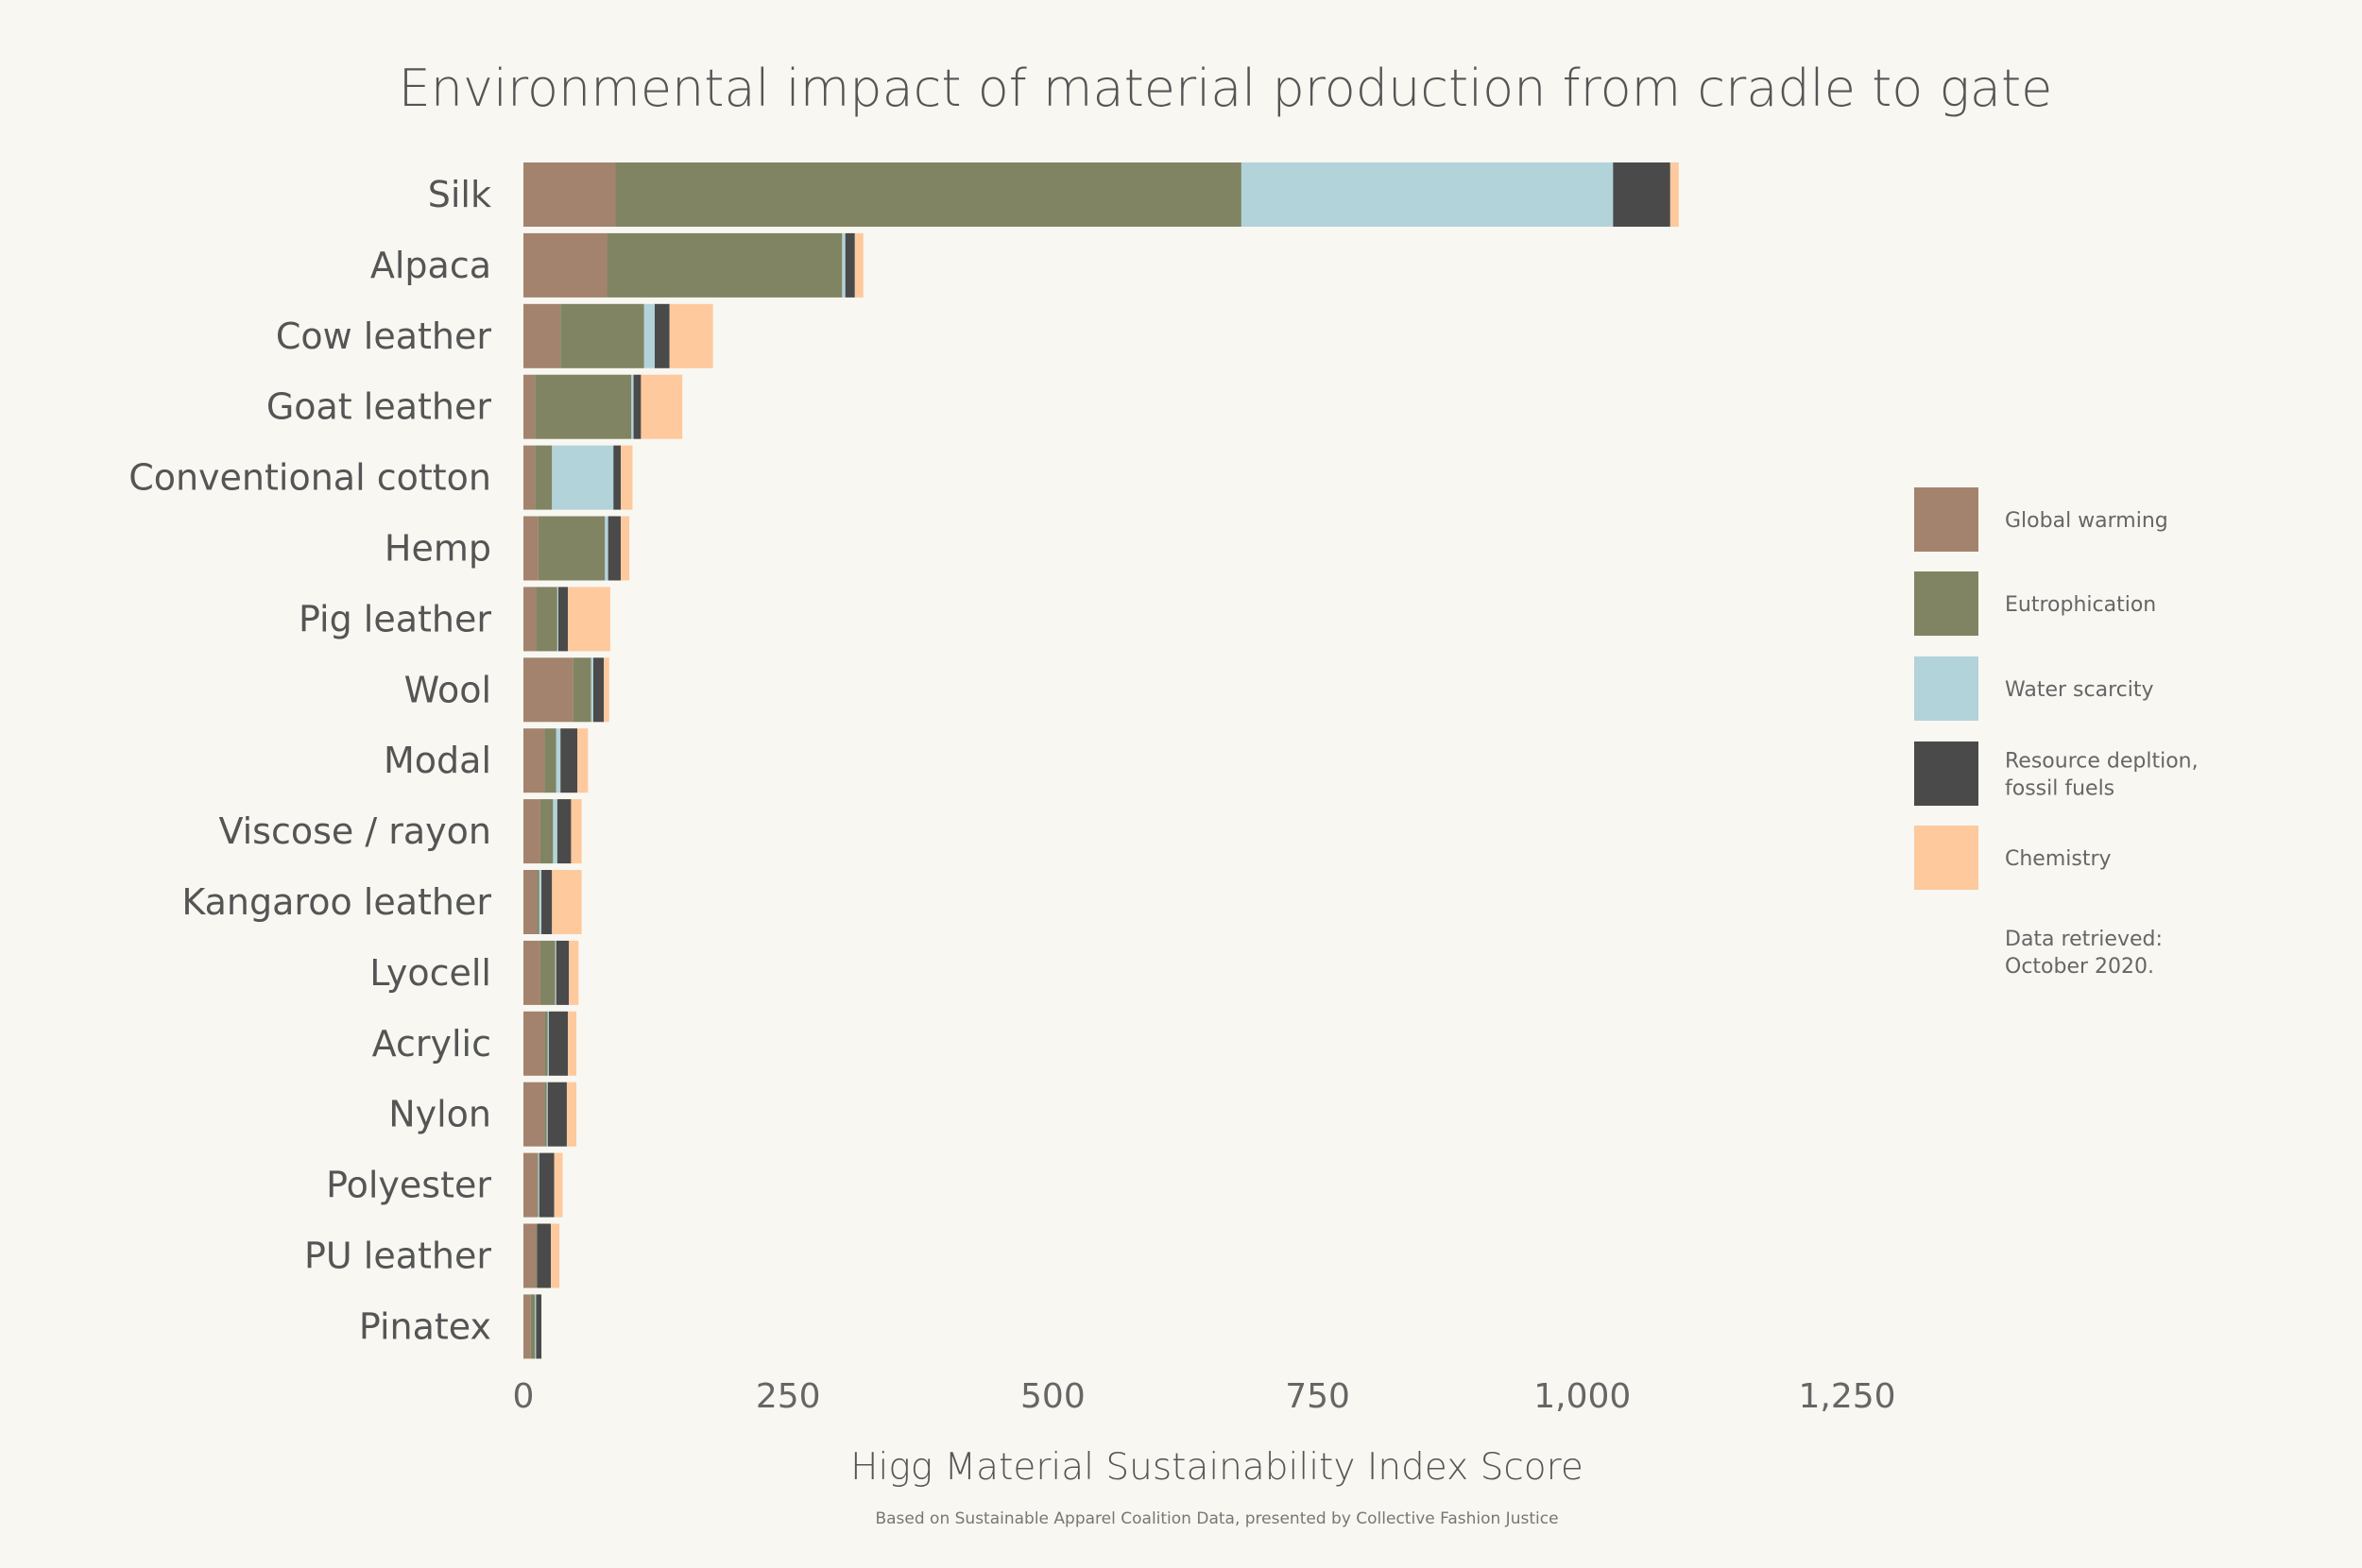 This screenshot has width=2362, height=1568. What do you see at coordinates (557, 619) in the screenshot?
I see `bar-pig-leather-water-scarcity` at bounding box center [557, 619].